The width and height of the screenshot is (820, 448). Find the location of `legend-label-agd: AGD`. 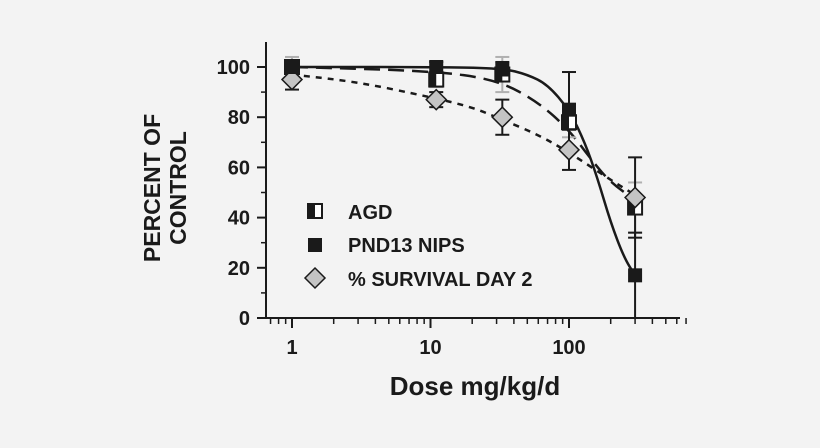

legend-label-agd: AGD is located at coordinates (370, 213).